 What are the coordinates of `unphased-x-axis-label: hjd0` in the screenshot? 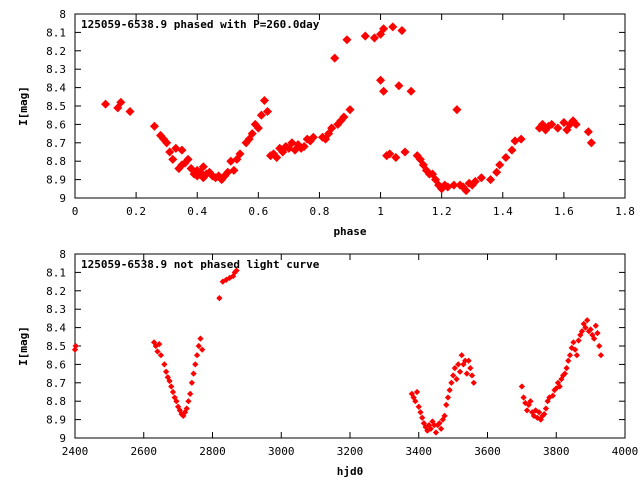 It's located at (350, 471).